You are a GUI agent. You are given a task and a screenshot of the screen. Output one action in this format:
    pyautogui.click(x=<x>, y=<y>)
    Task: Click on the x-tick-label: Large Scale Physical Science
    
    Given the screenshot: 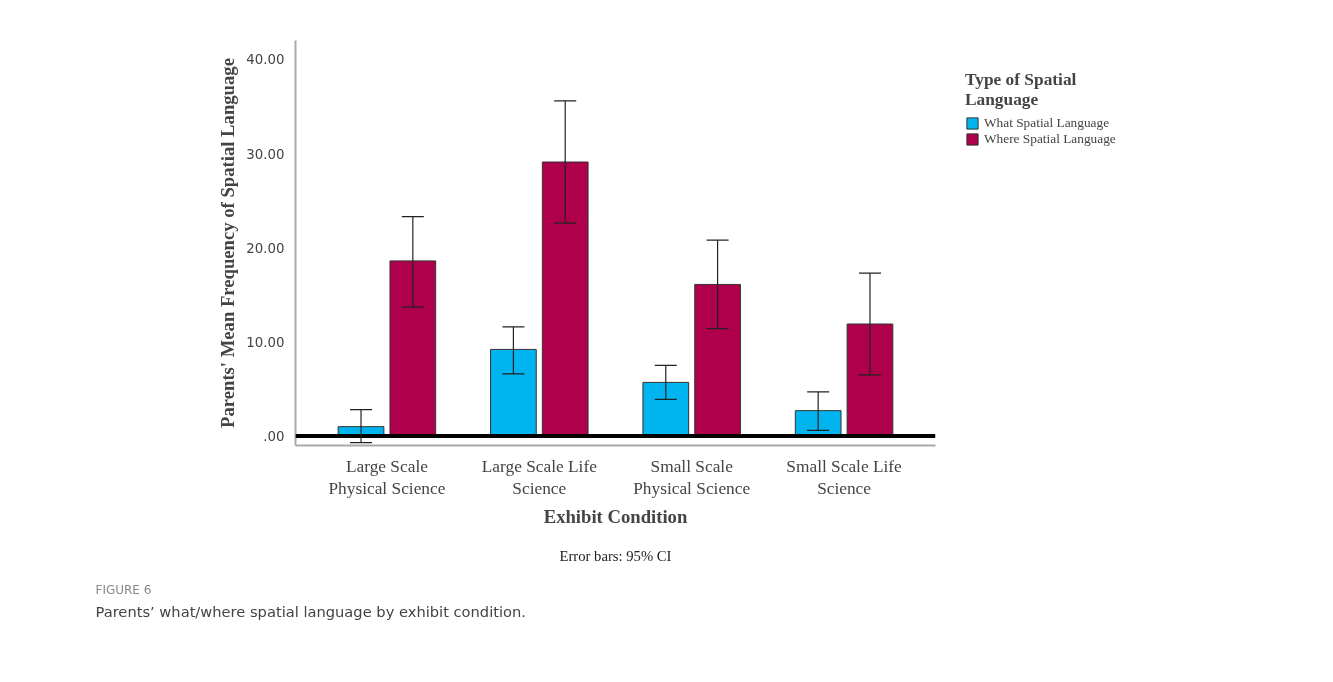 What is the action you would take?
    pyautogui.click(x=387, y=477)
    